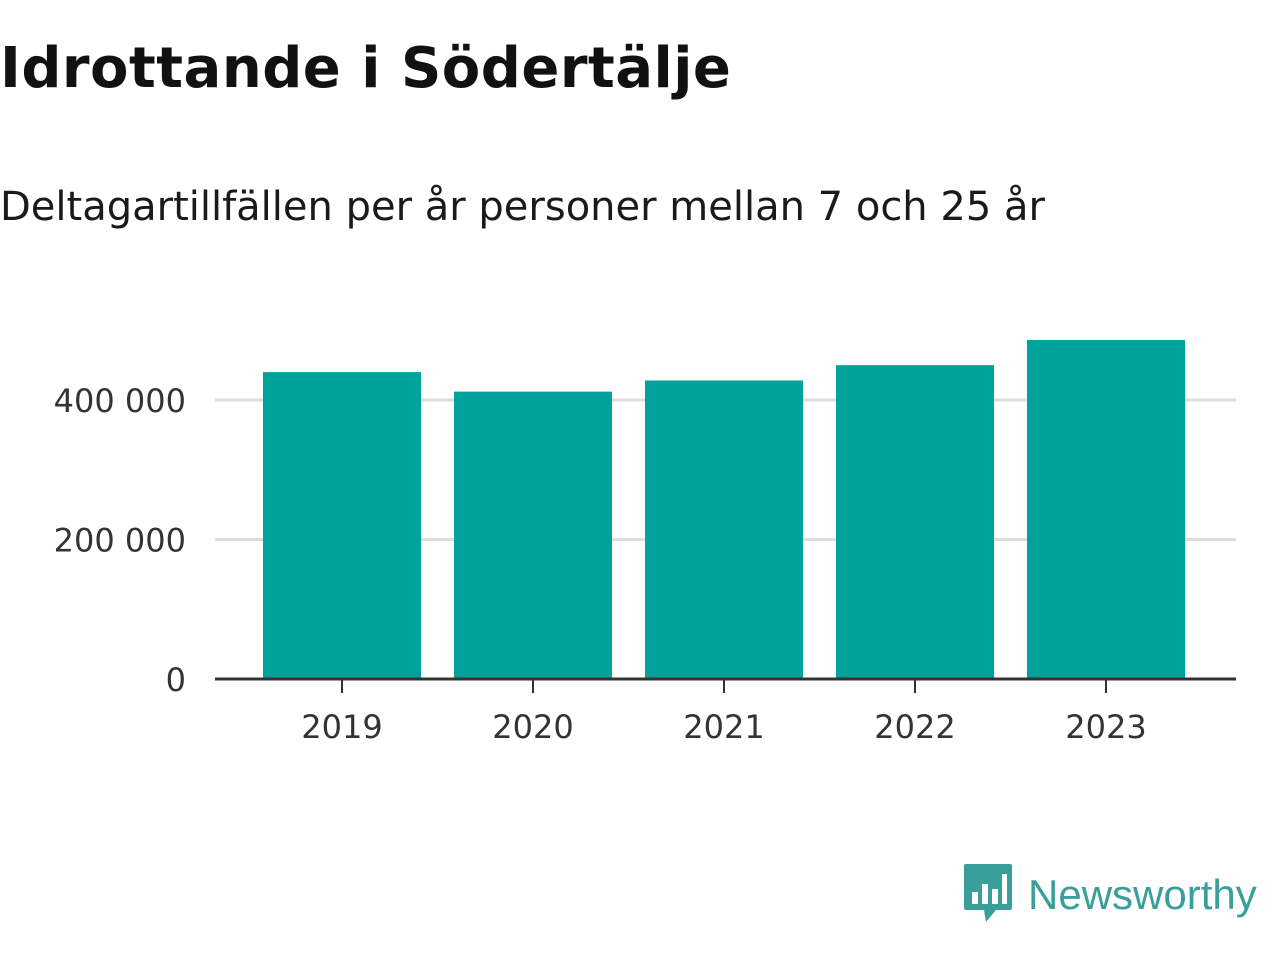  Describe the element at coordinates (915, 522) in the screenshot. I see `bar-2022` at that location.